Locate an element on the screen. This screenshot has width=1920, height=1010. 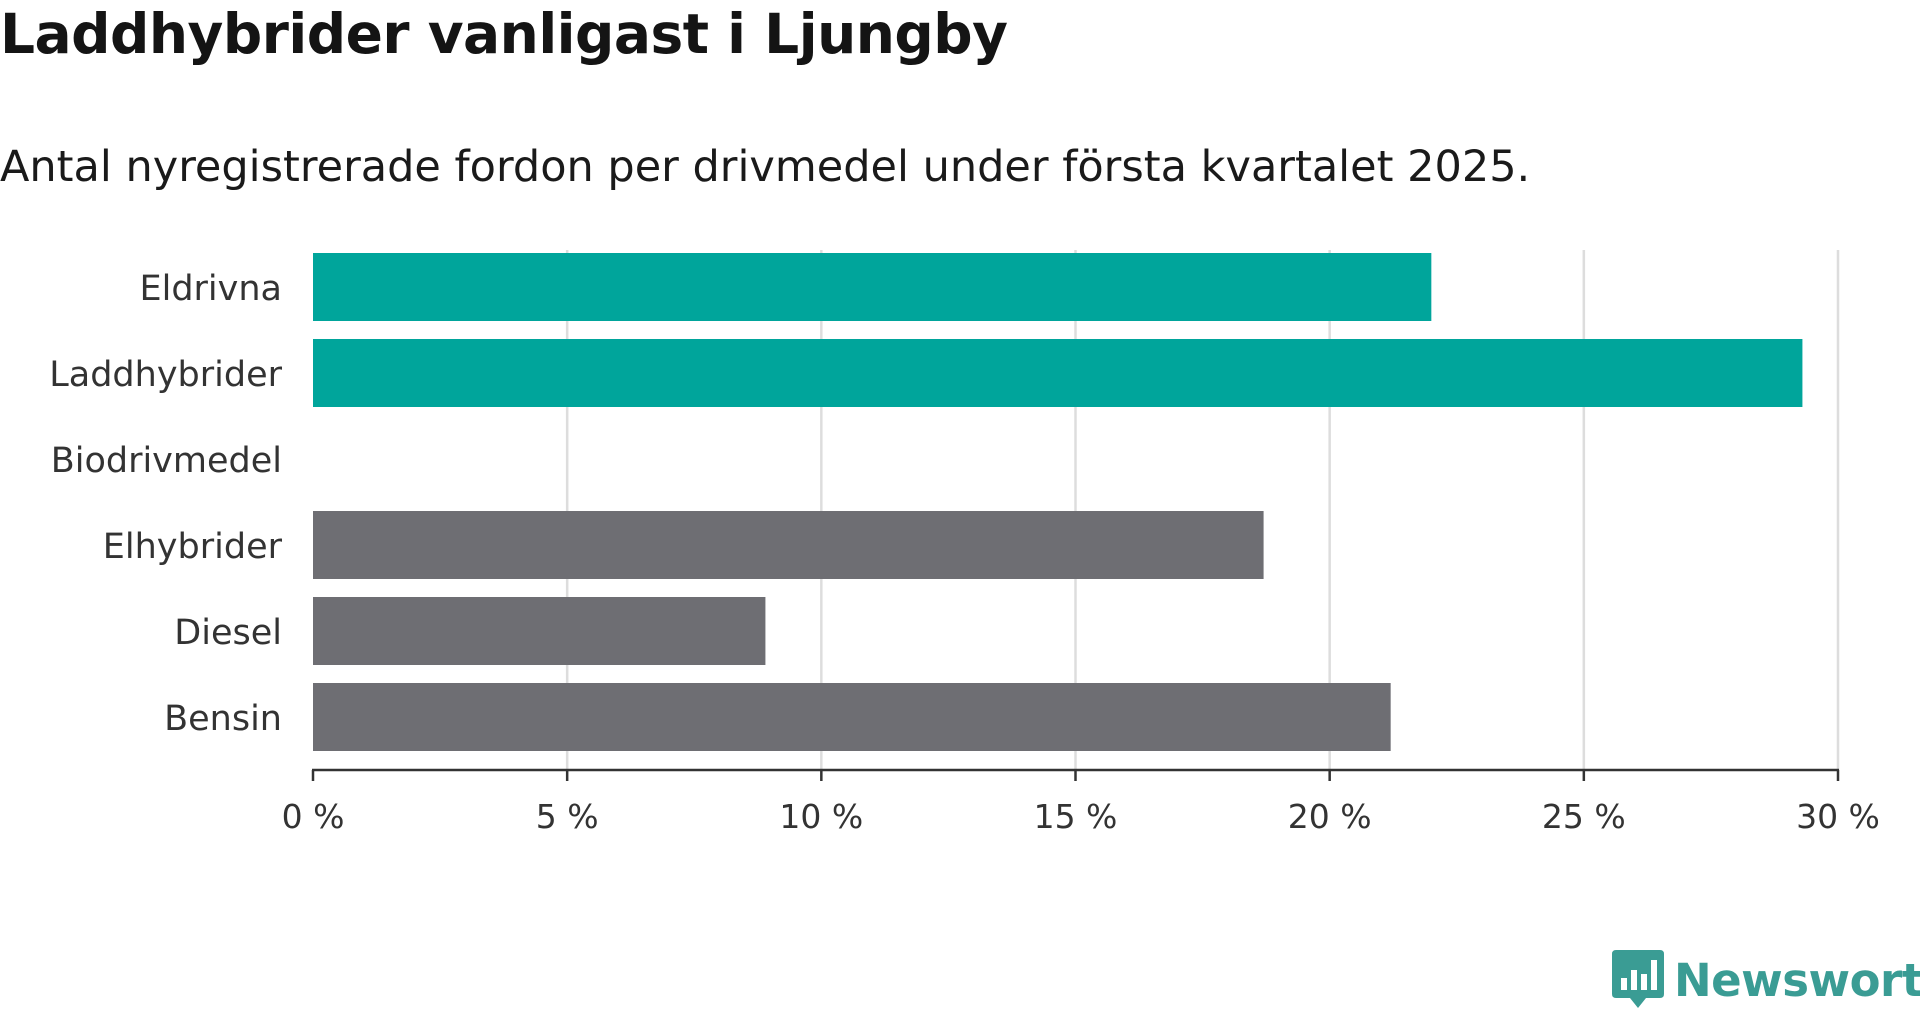
brand-name: Newsworthy is located at coordinates (1797, 980).